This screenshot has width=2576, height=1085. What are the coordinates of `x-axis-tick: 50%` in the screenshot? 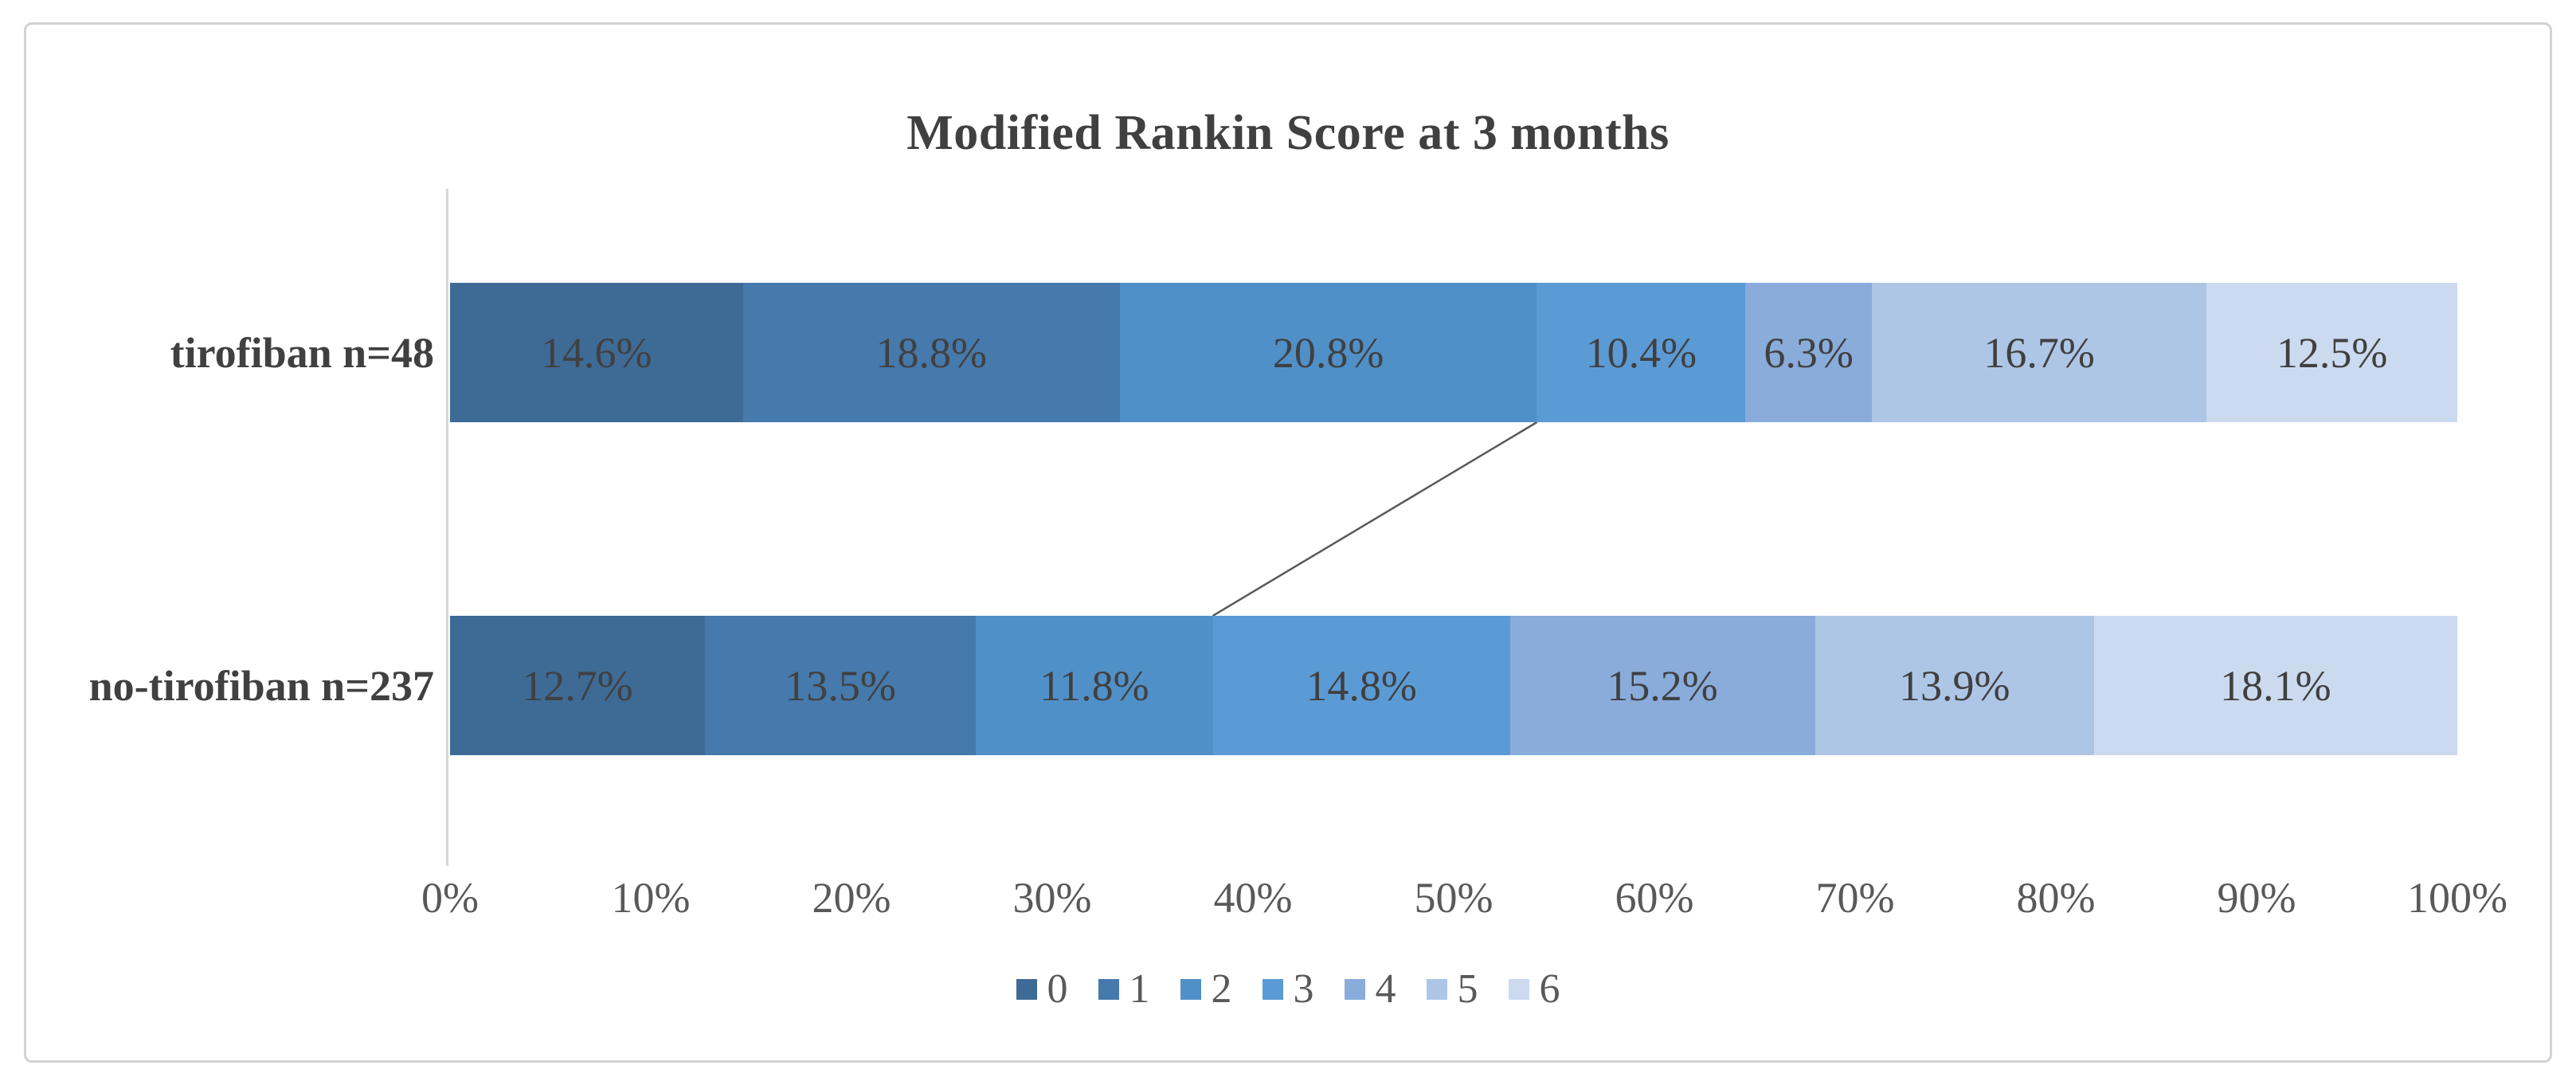 It's located at (1454, 898).